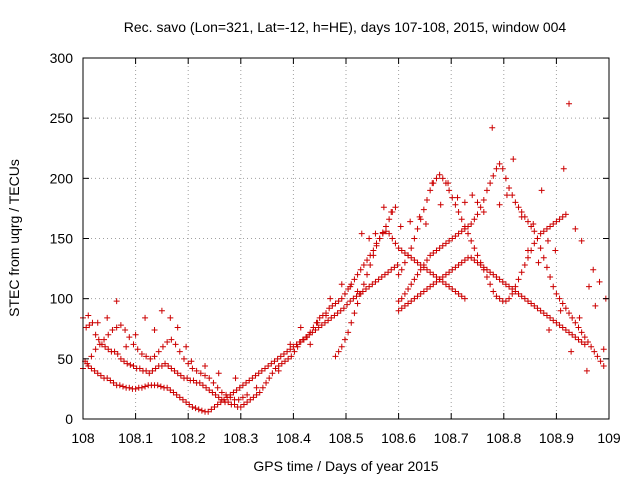  Describe the element at coordinates (62, 58) in the screenshot. I see `y-tick-label: 300` at that location.